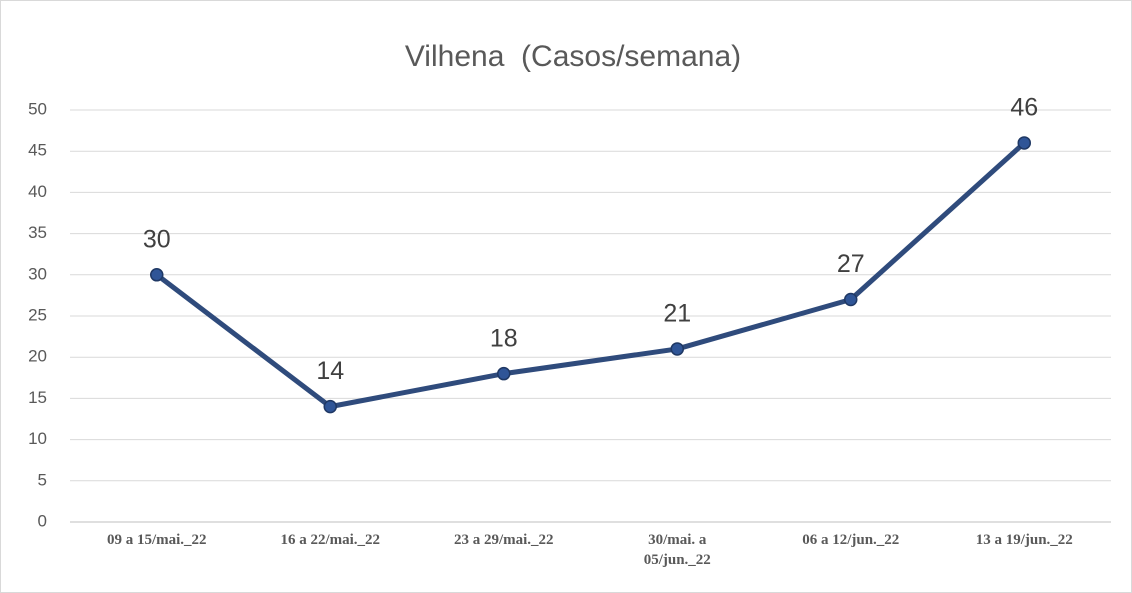 This screenshot has height=593, width=1132. What do you see at coordinates (42, 520) in the screenshot?
I see `y-tick-label: 0` at bounding box center [42, 520].